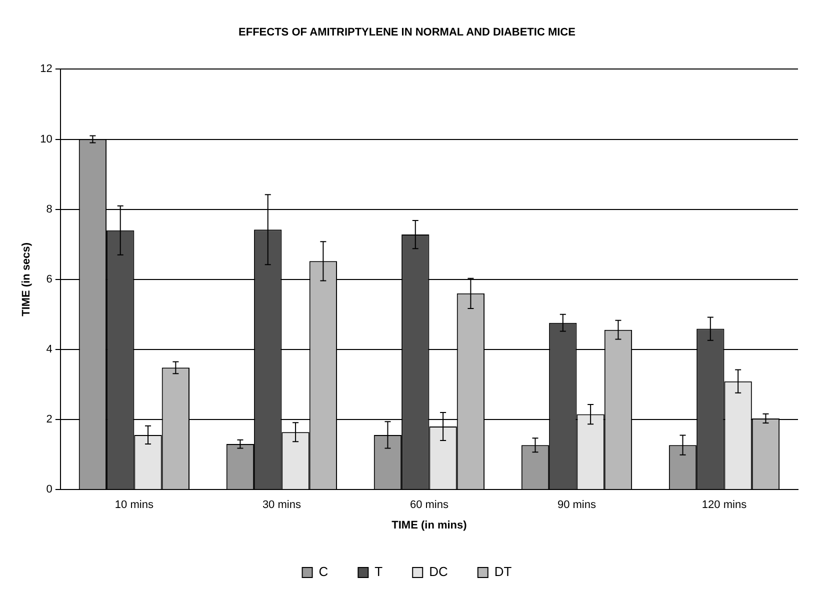  Describe the element at coordinates (46, 69) in the screenshot. I see `y-tick-label: 12` at that location.